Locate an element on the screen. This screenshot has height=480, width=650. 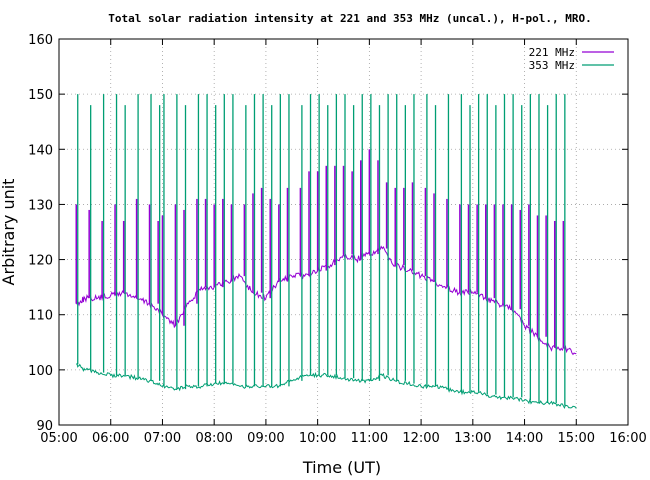
x-tick-label: 15:00 is located at coordinates (576, 438).